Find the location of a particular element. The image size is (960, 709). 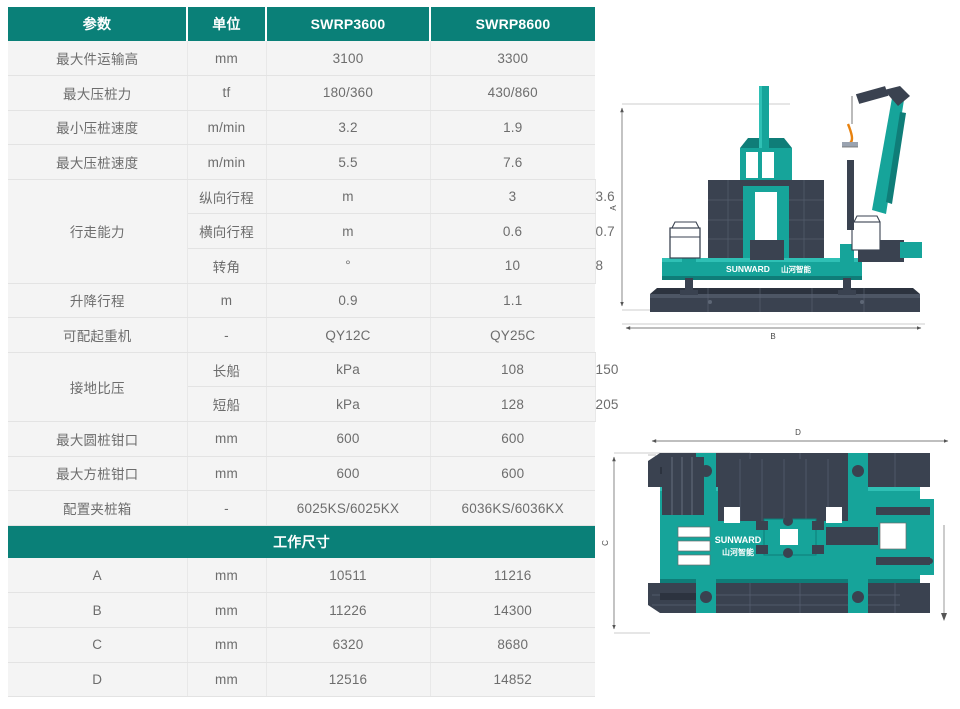

cell-param: 最大压桩力 is located at coordinates (98, 93).